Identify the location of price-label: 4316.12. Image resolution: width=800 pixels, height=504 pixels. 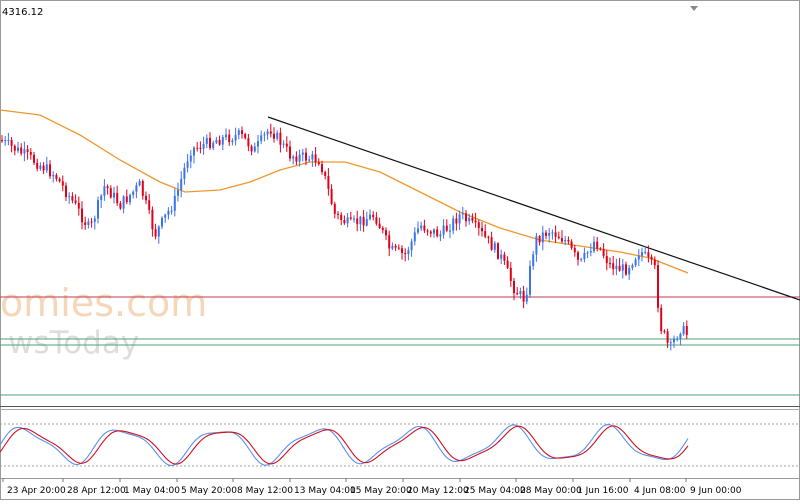
(22, 12).